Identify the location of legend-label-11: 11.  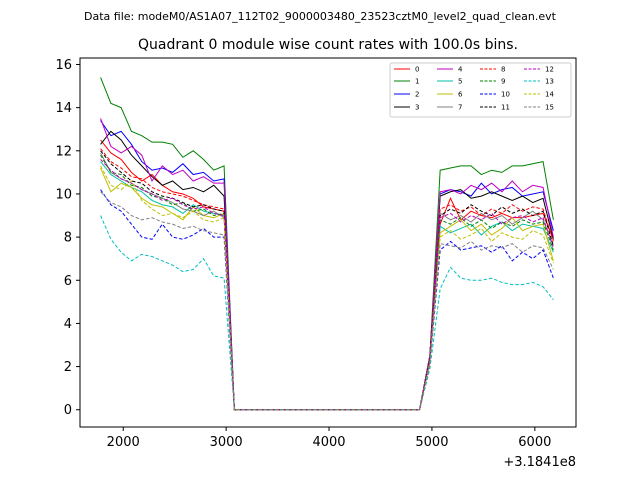
(505, 108).